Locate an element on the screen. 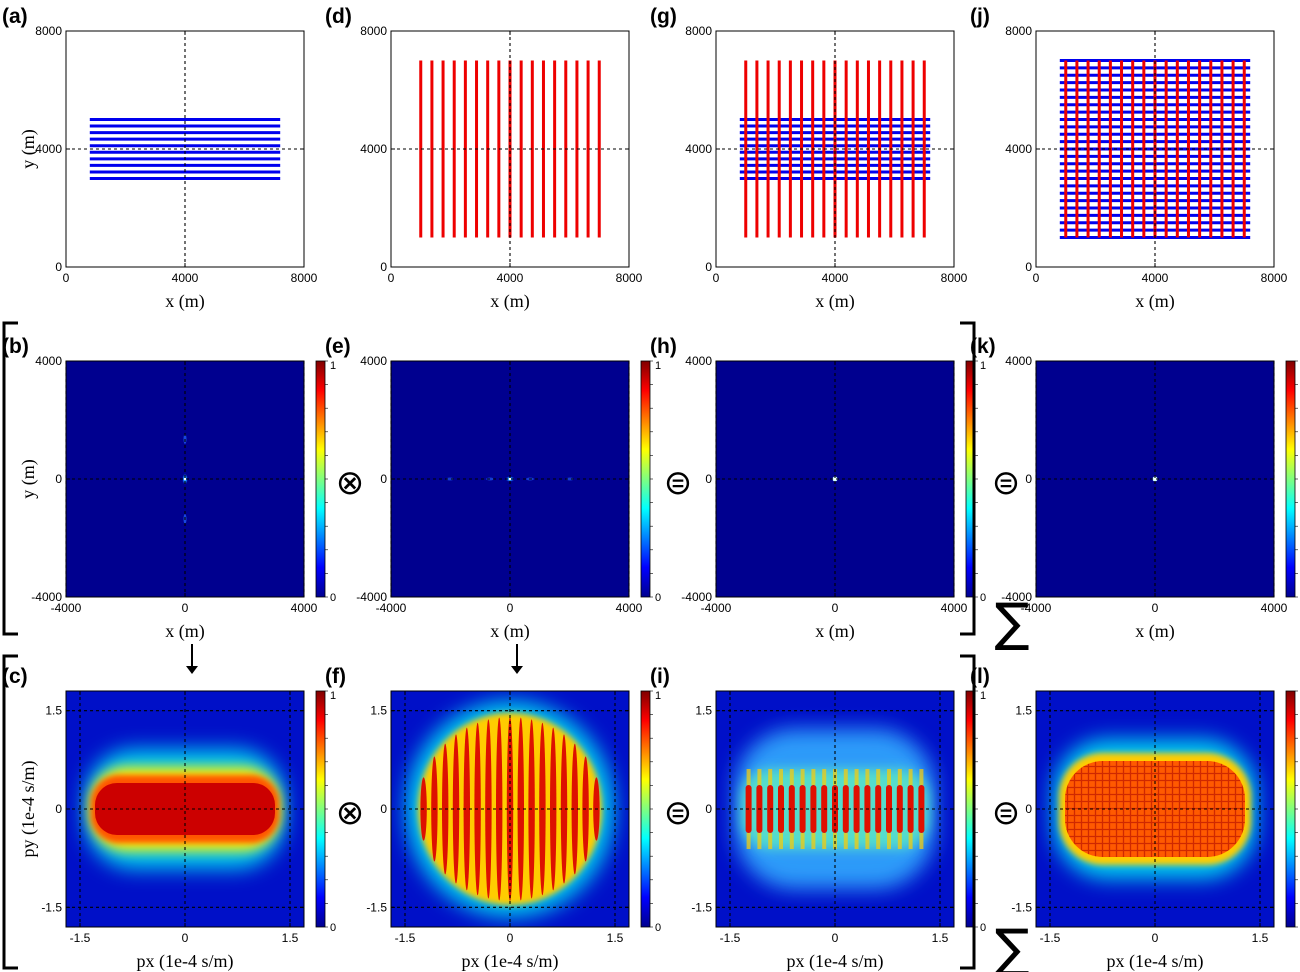 The height and width of the screenshot is (972, 1300). left-bracket is located at coordinates (10, 478).